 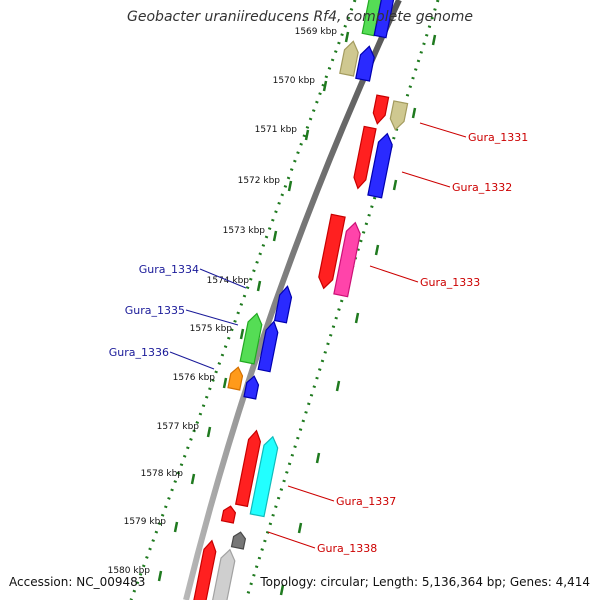 What do you see at coordinates (294, 81) in the screenshot?
I see `kbp-label: 1570 kbp` at bounding box center [294, 81].